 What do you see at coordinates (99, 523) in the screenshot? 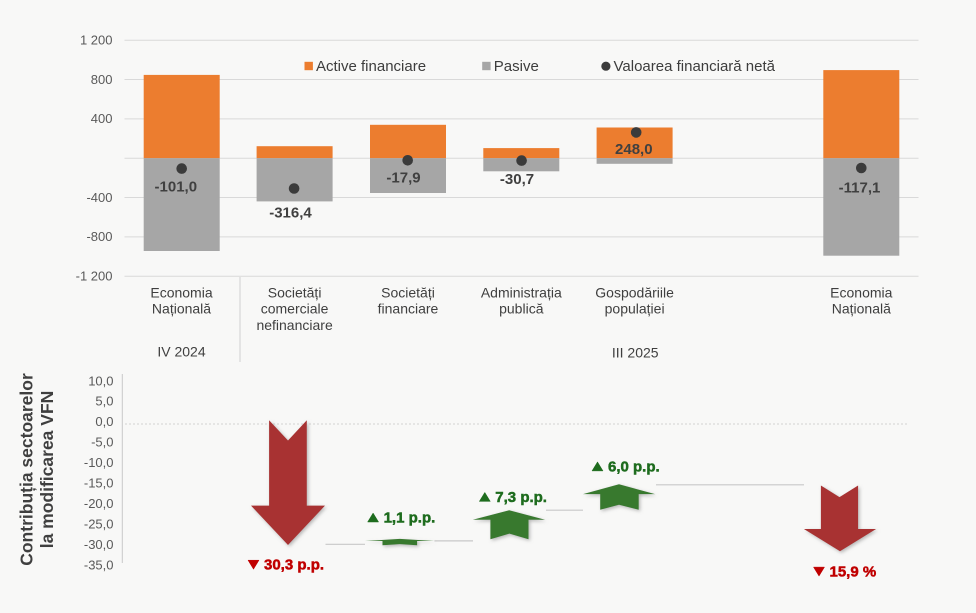
I see `svg-text: -25,0` at bounding box center [99, 523].